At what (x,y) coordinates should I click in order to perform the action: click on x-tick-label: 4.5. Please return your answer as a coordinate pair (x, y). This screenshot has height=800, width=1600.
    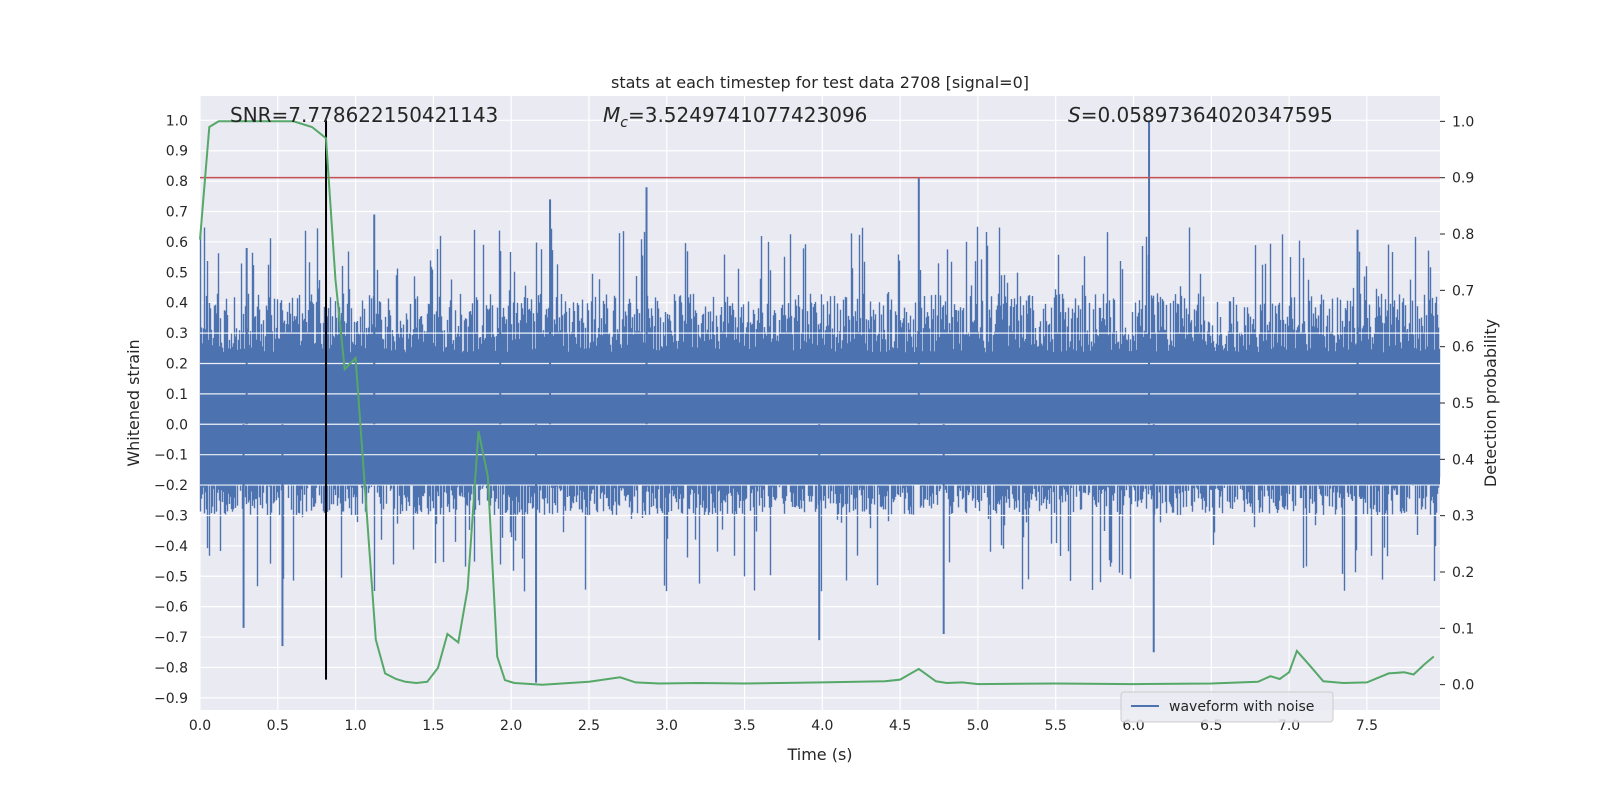
    Looking at the image, I should click on (900, 726).